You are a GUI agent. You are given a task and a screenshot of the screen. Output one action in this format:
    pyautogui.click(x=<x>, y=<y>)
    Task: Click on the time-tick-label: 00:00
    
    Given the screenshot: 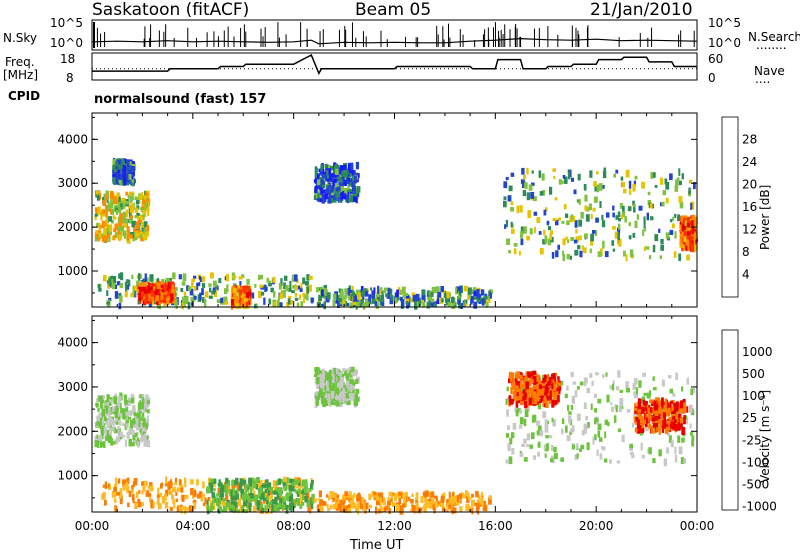 What is the action you would take?
    pyautogui.click(x=697, y=526)
    